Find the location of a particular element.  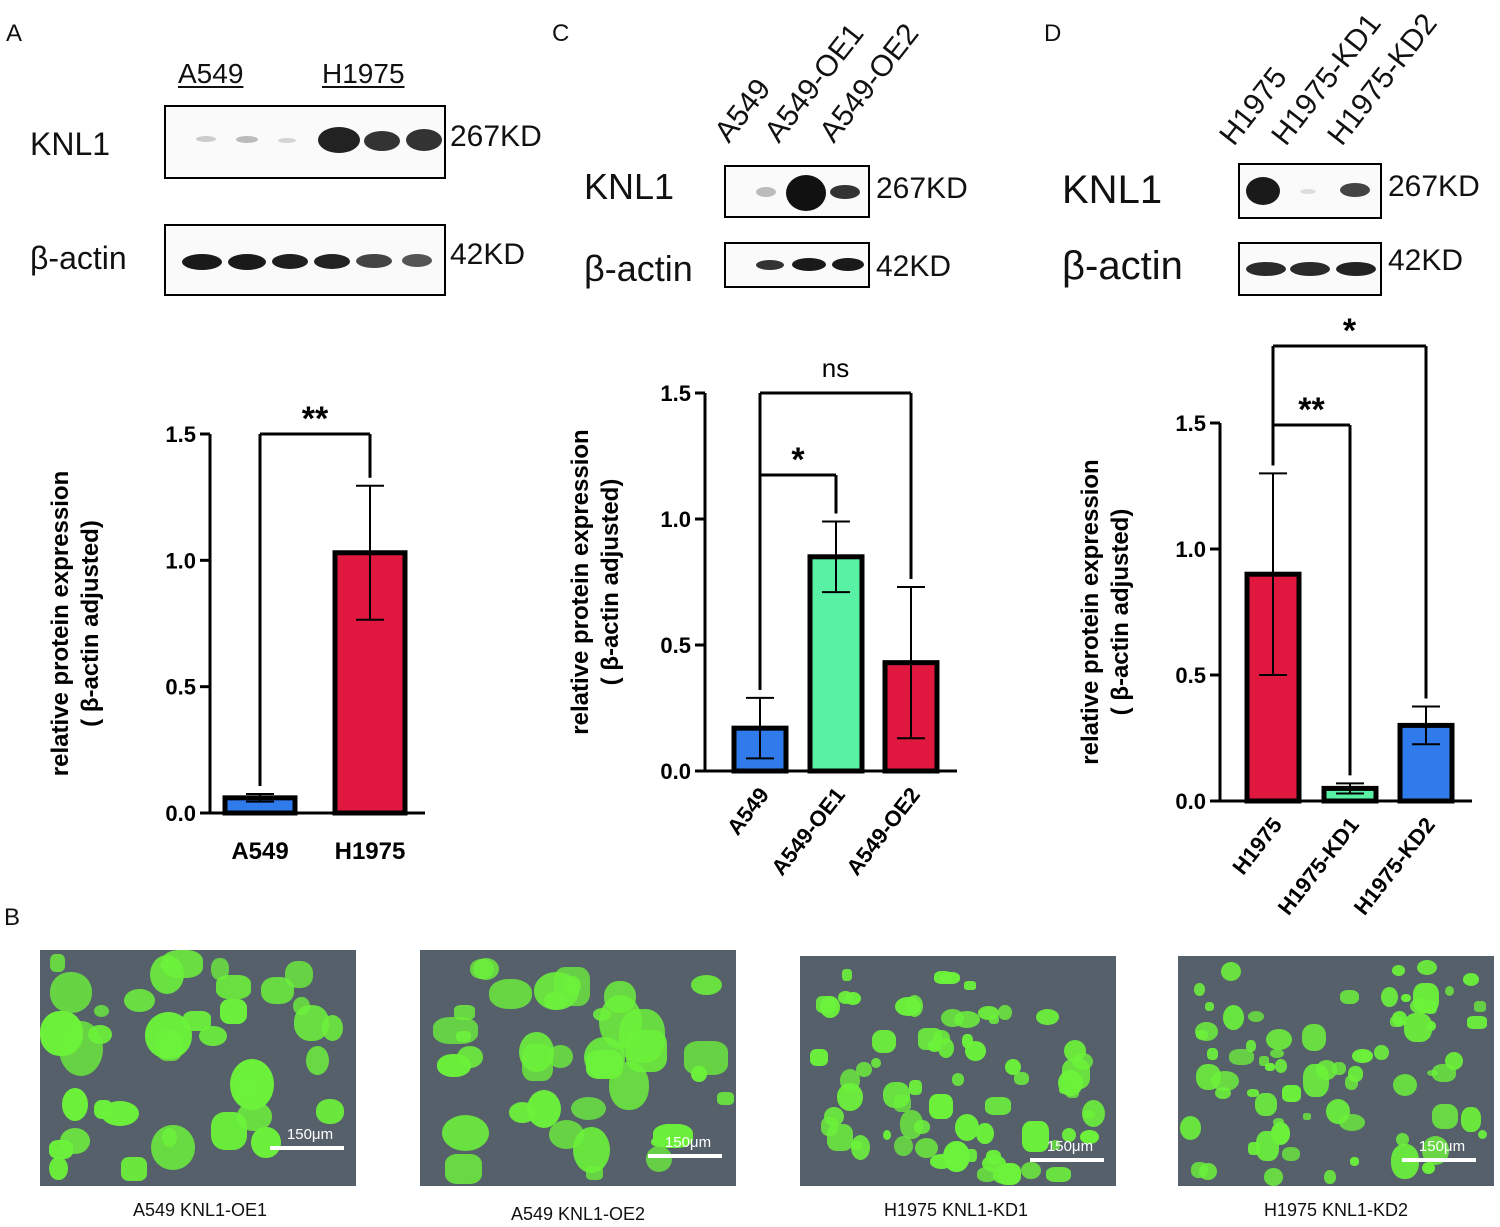

image-caption: H1975 KNL1-KD1 is located at coordinates (956, 1210).